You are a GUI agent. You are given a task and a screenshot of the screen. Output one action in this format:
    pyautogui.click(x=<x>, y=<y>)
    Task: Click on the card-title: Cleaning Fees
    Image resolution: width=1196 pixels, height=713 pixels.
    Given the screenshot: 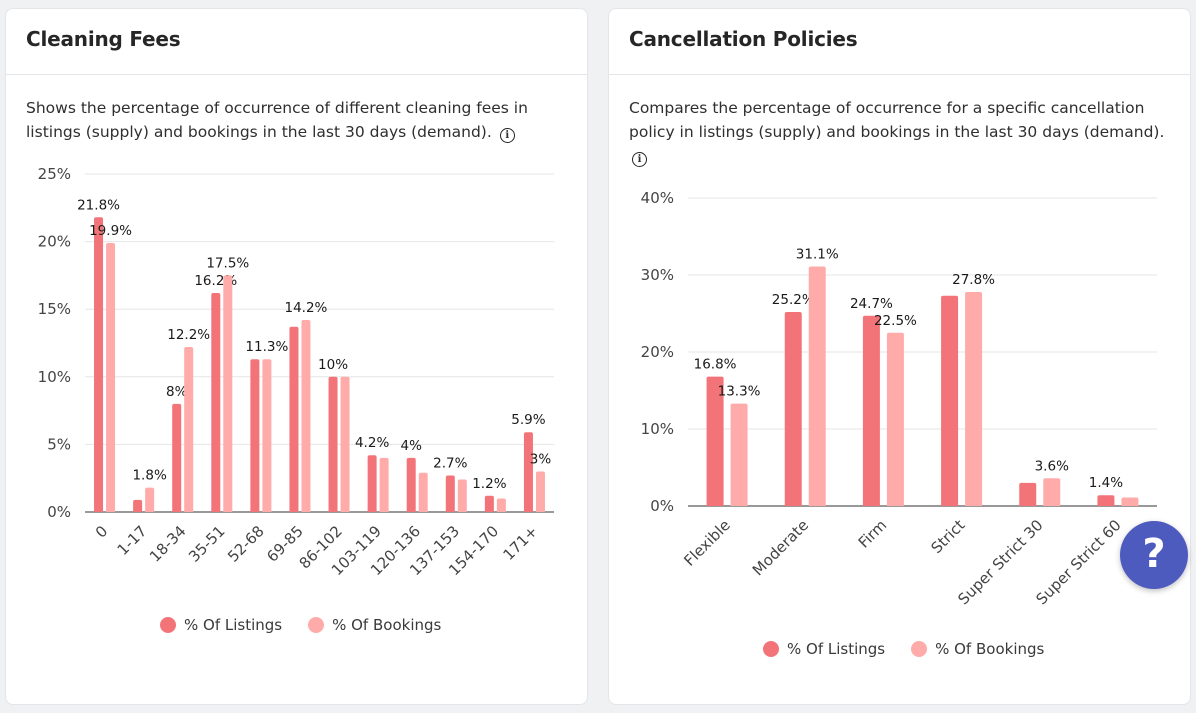 What is the action you would take?
    pyautogui.click(x=103, y=39)
    